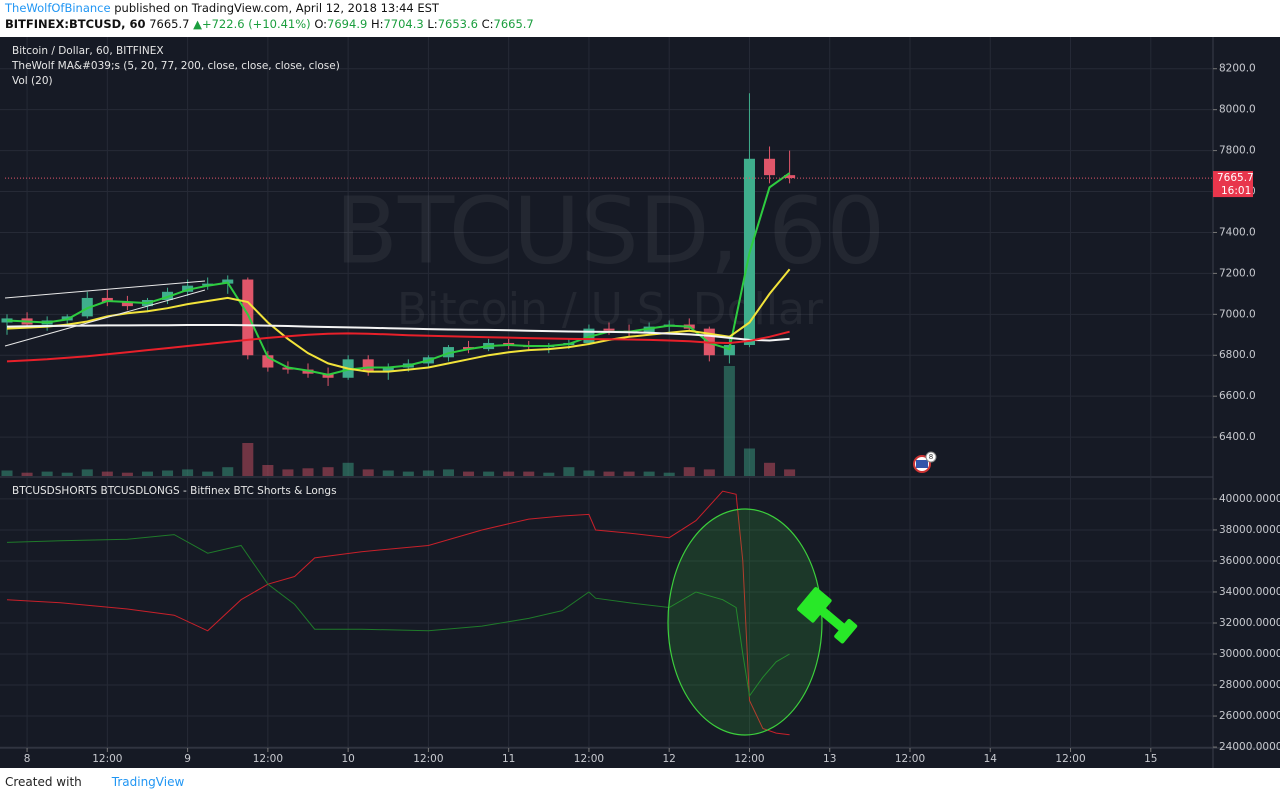  Describe the element at coordinates (829, 759) in the screenshot. I see `x-tick-label: 13` at that location.